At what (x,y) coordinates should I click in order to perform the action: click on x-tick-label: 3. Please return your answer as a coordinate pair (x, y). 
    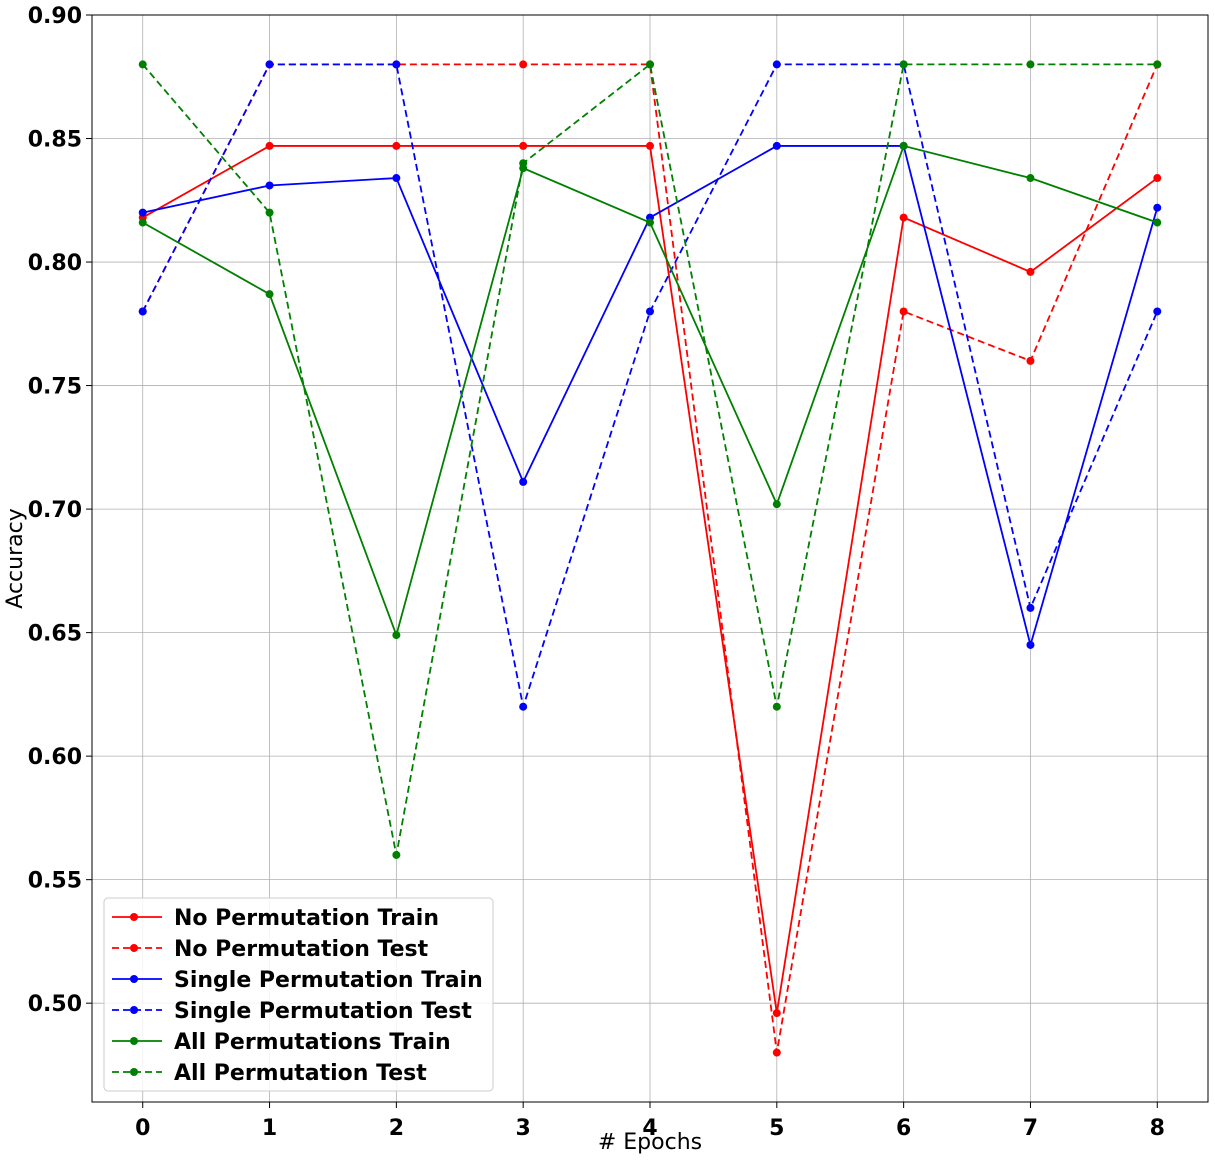
    Looking at the image, I should click on (523, 1128).